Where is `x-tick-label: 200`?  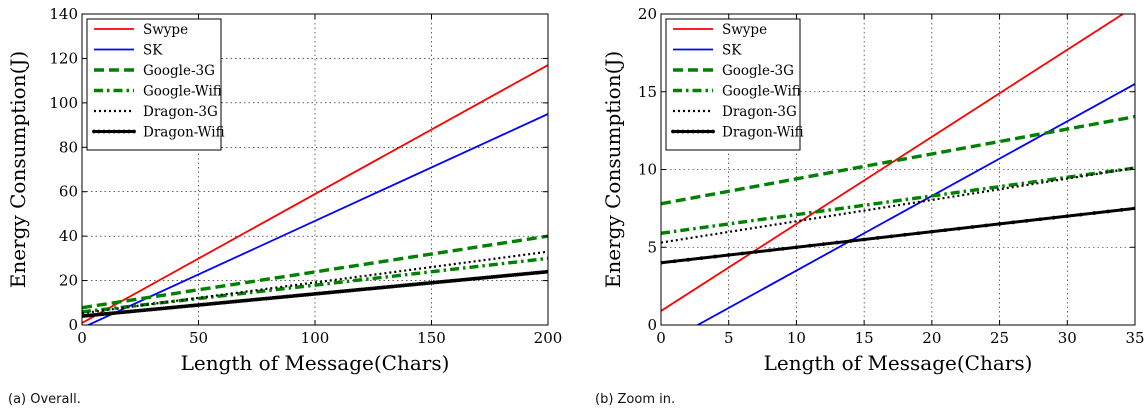 x-tick-label: 200 is located at coordinates (548, 338).